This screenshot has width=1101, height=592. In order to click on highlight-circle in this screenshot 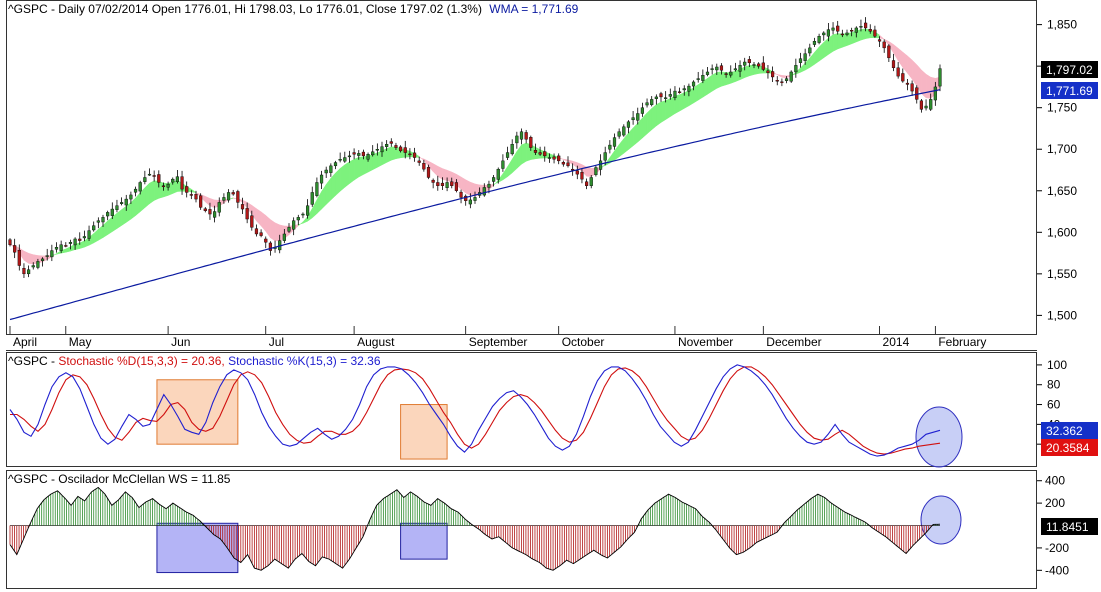, I will do `click(941, 520)`.